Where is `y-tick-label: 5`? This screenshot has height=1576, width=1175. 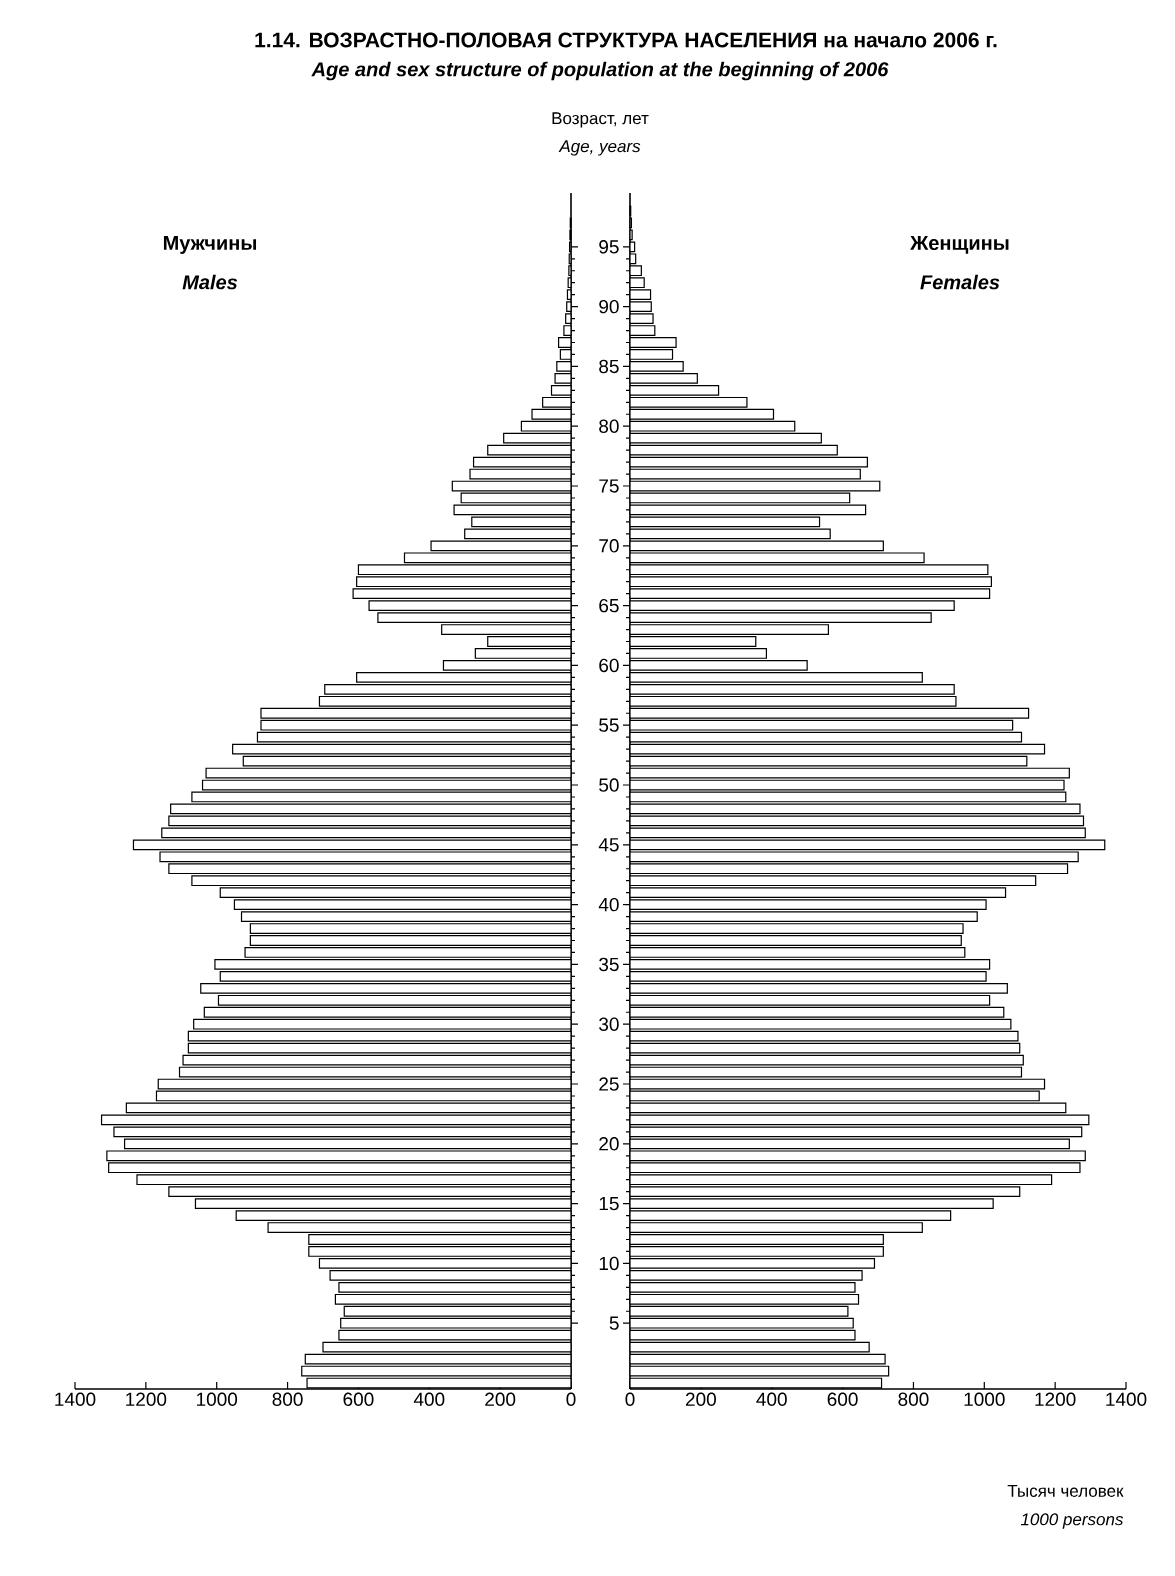
y-tick-label: 5 is located at coordinates (614, 1323).